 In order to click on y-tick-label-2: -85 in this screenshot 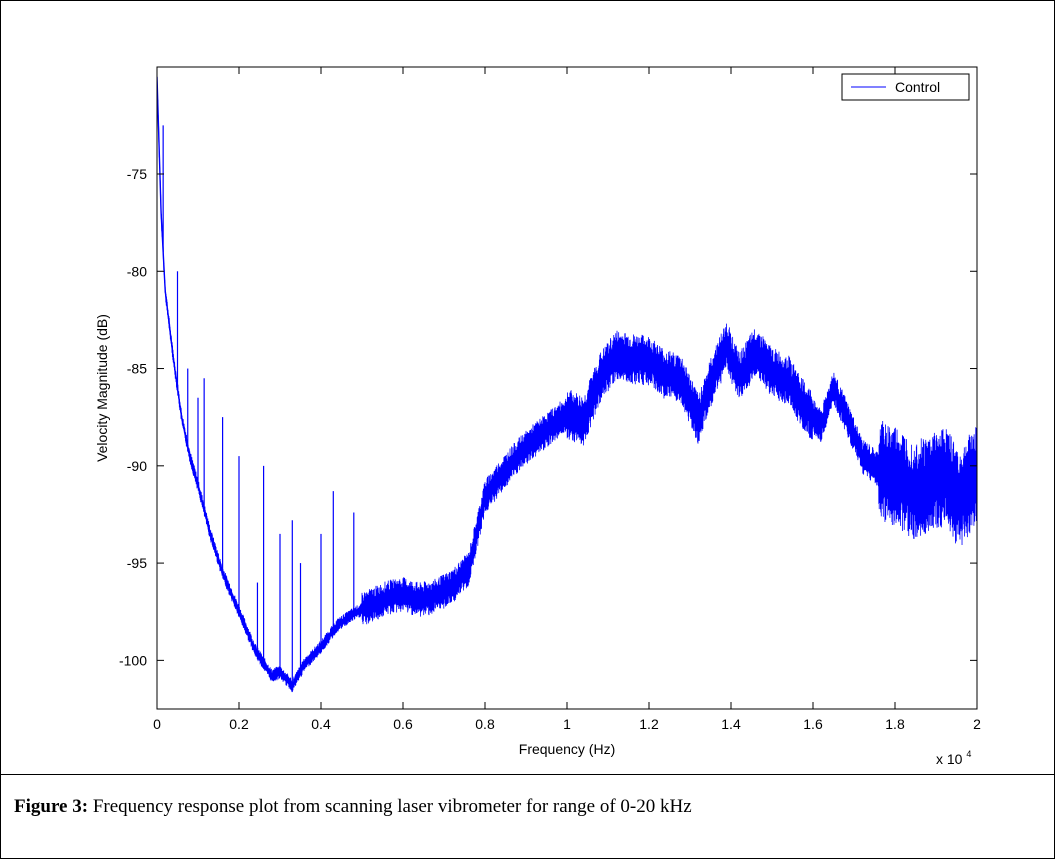, I will do `click(137, 369)`.